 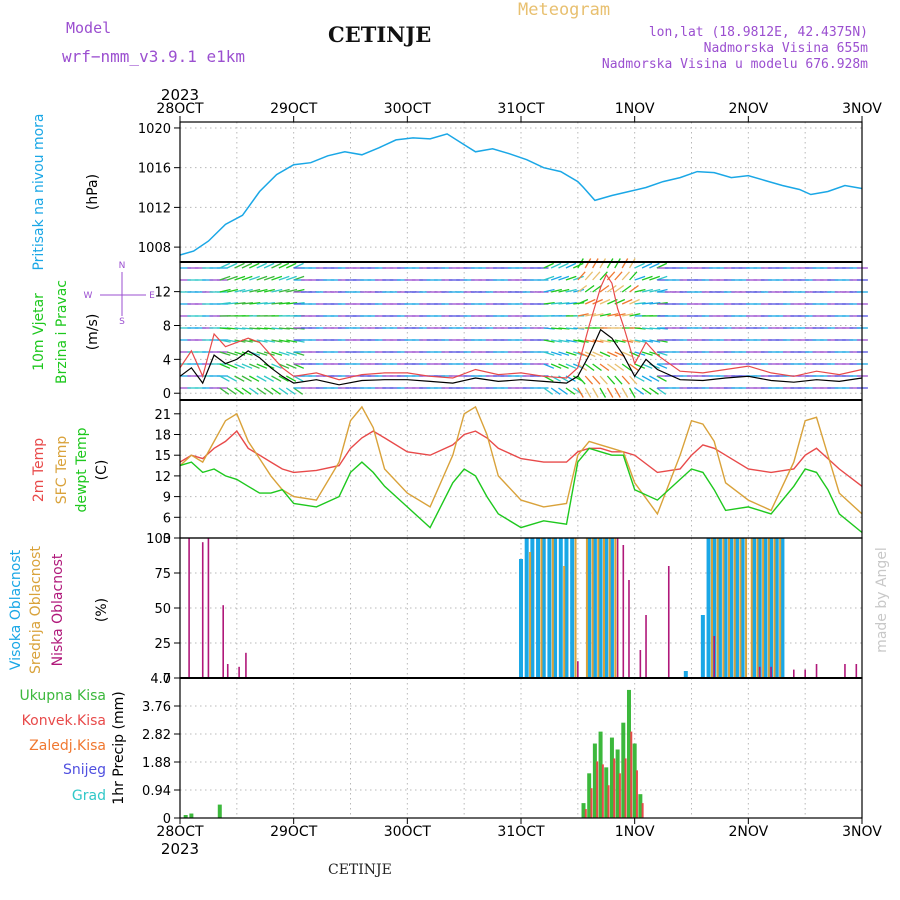 I want to click on y-tick-label: 50, so click(x=162, y=609).